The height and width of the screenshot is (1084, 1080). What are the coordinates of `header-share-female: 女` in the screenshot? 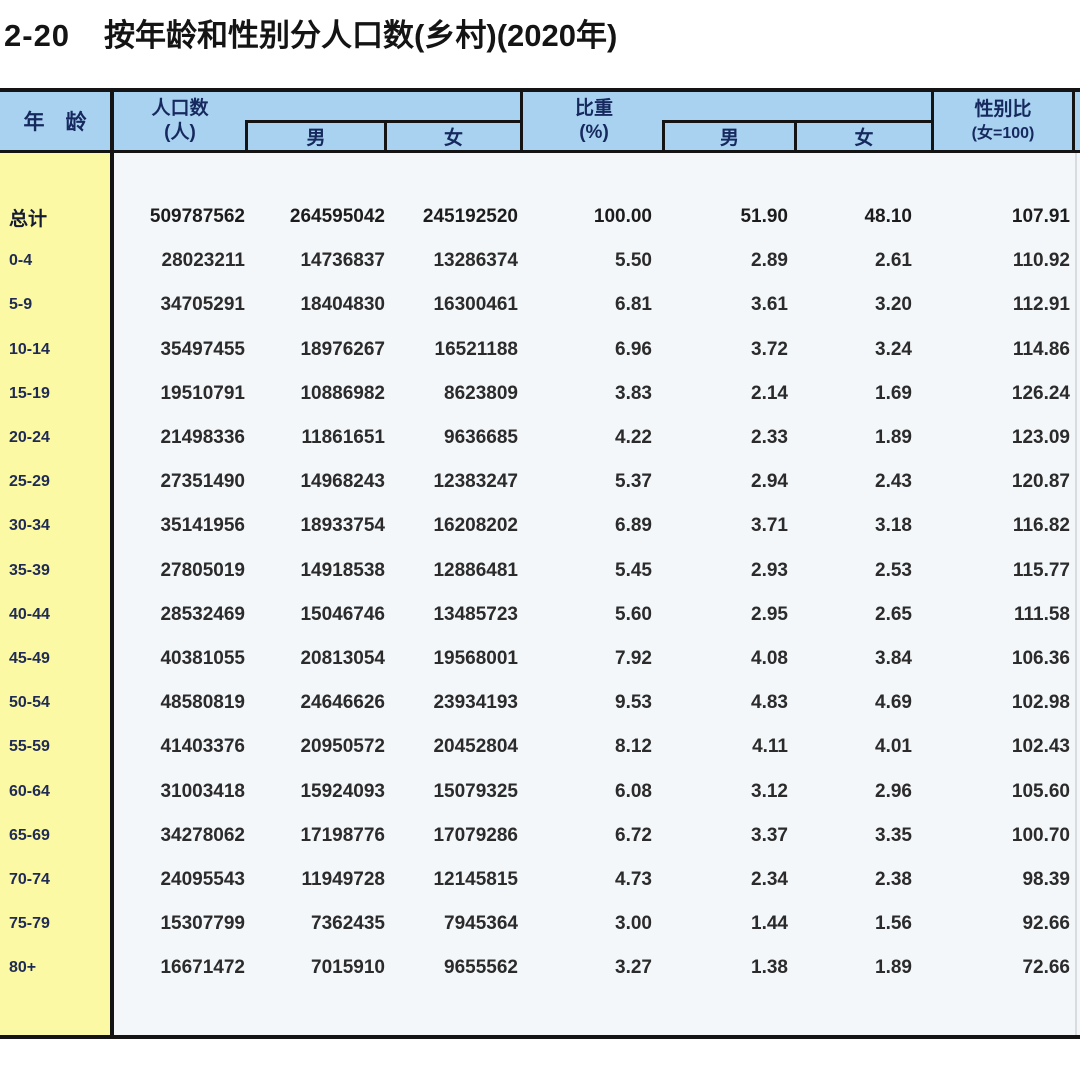 It's located at (864, 138).